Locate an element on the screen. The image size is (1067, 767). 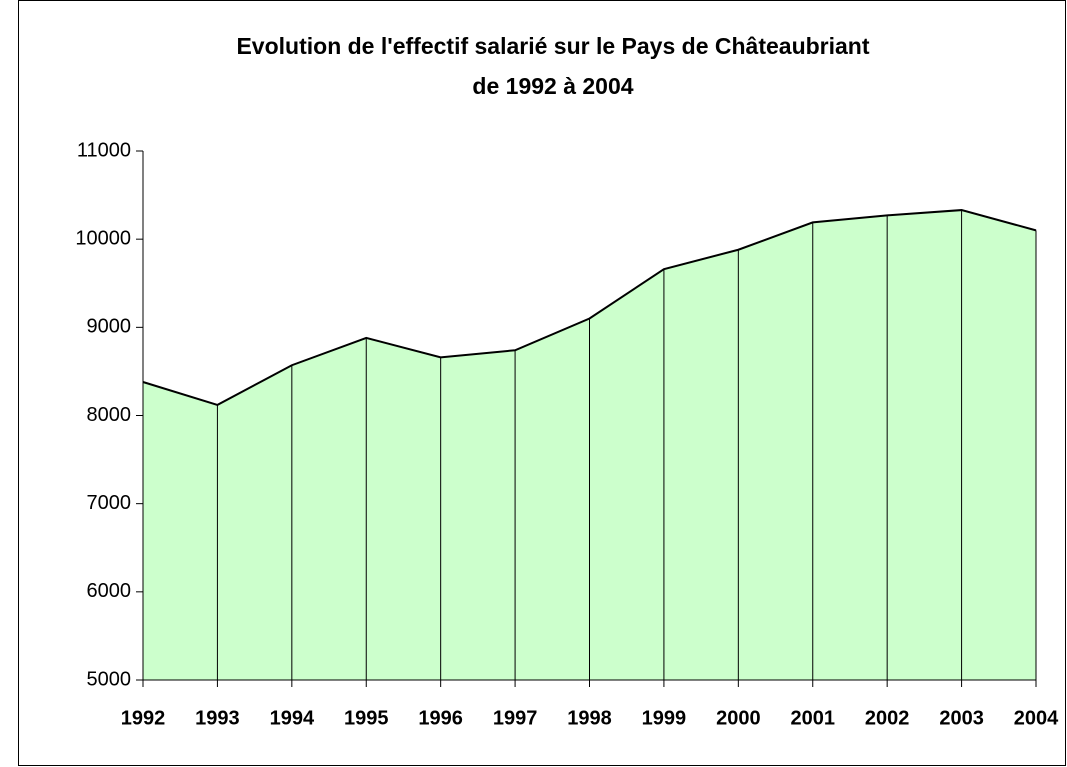
x-tick-label: 2000 is located at coordinates (738, 718).